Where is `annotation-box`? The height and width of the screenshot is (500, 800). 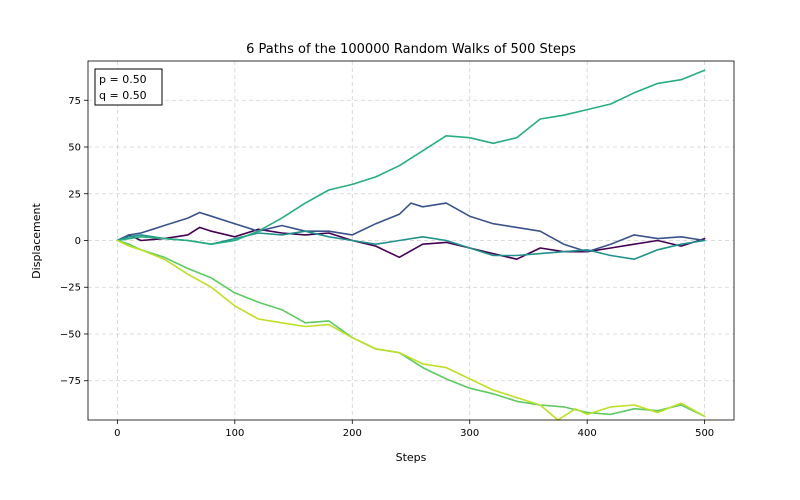 annotation-box is located at coordinates (128, 87).